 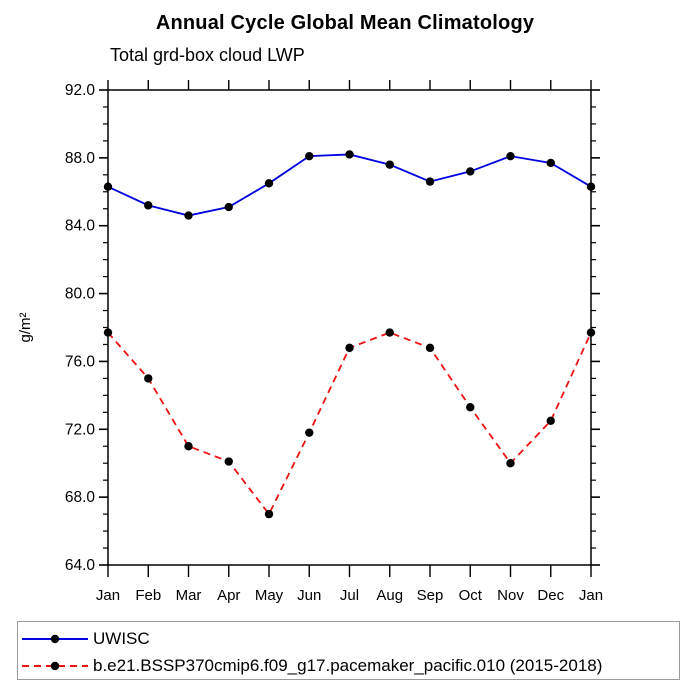 I want to click on x-tick-label: Aug, so click(x=389, y=595).